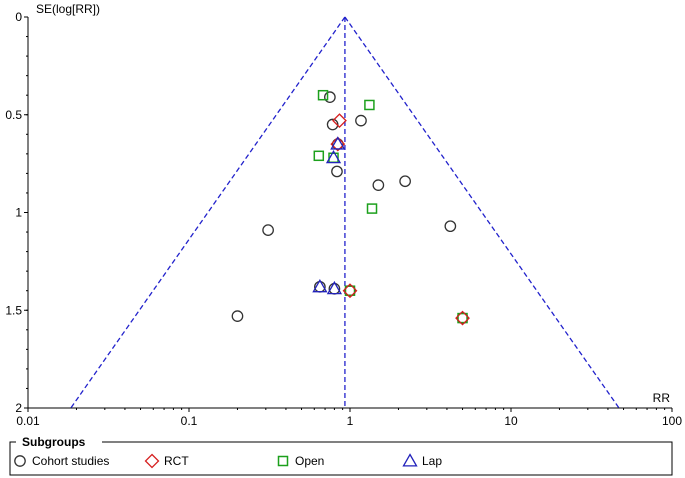  What do you see at coordinates (176, 461) in the screenshot?
I see `legend-label: RCT` at bounding box center [176, 461].